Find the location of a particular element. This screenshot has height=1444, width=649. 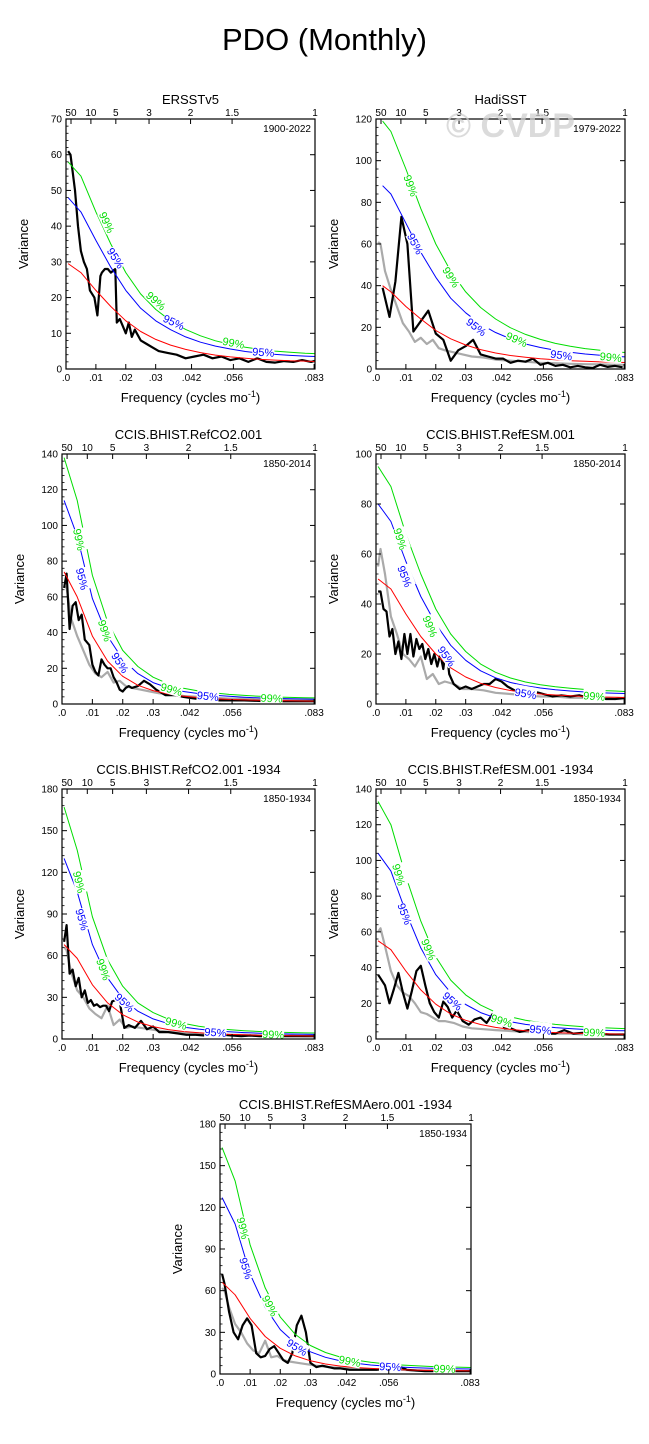

chart-3-series-reference-line is located at coordinates (189, 643).